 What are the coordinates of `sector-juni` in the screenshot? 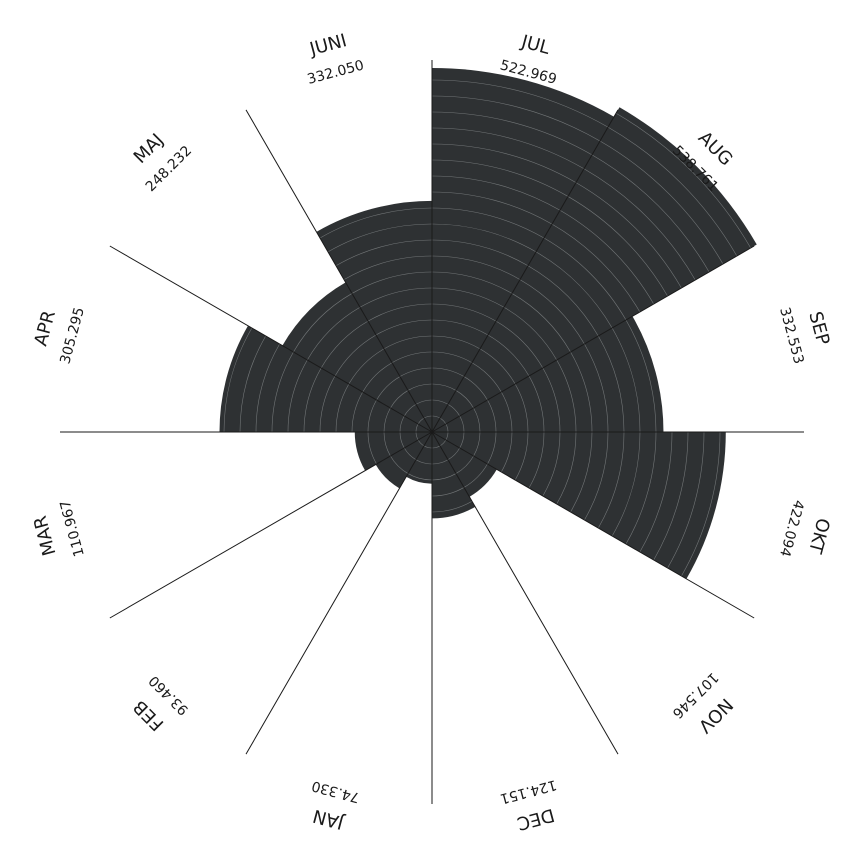 It's located at (374, 316).